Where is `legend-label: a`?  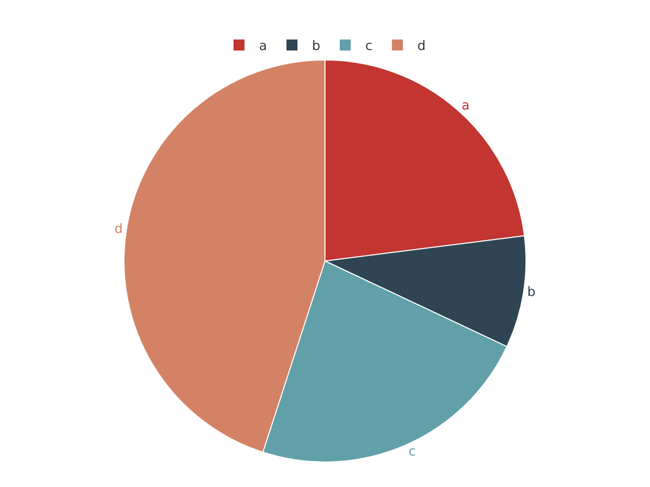
legend-label: a is located at coordinates (263, 46).